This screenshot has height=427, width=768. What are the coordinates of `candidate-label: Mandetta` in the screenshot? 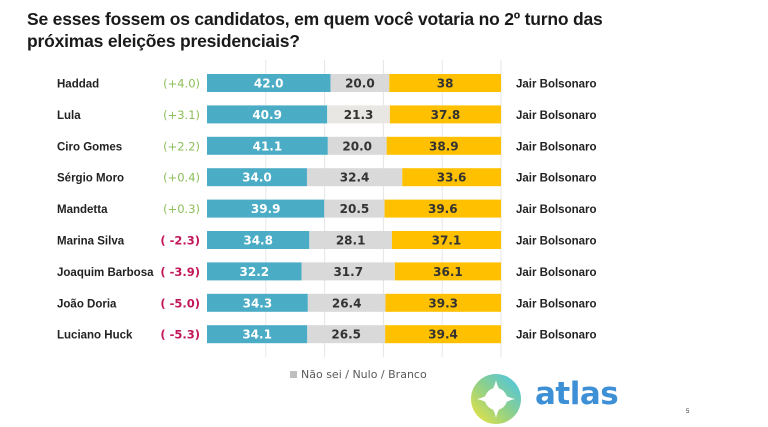 It's located at (82, 210).